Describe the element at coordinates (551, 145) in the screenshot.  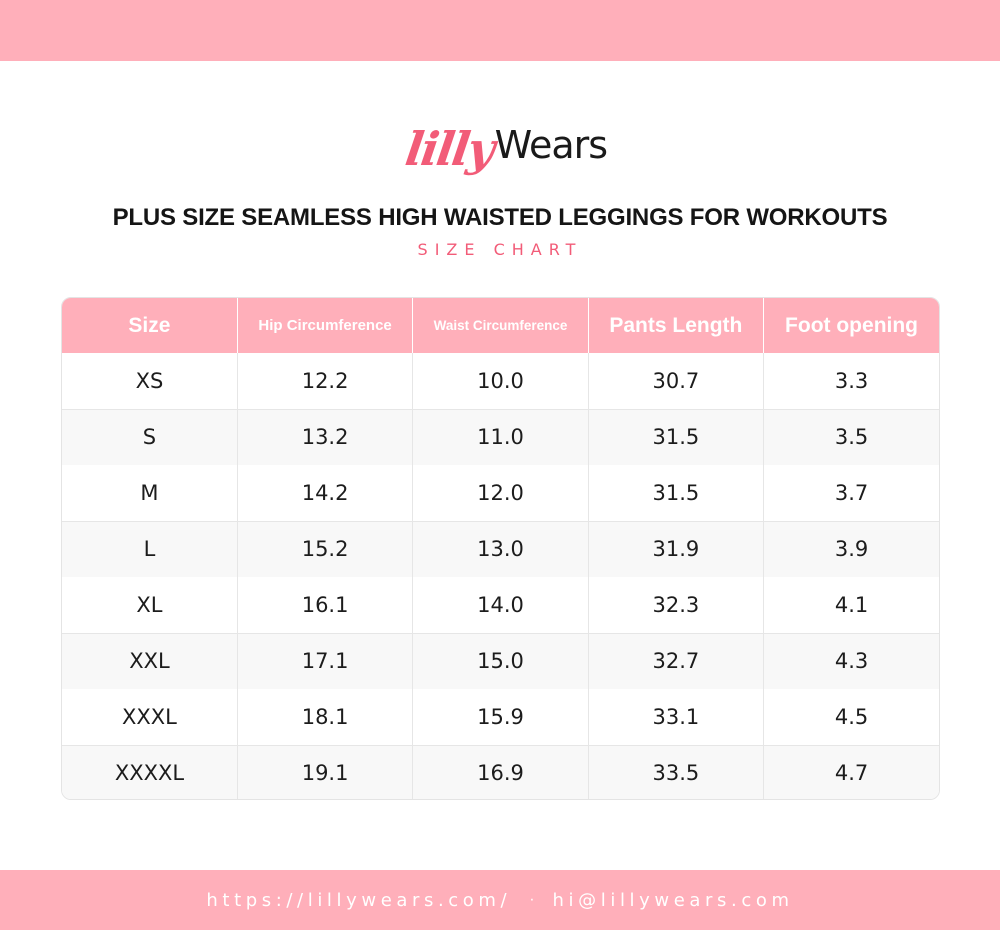
I see `logo-word-text: Wears` at that location.